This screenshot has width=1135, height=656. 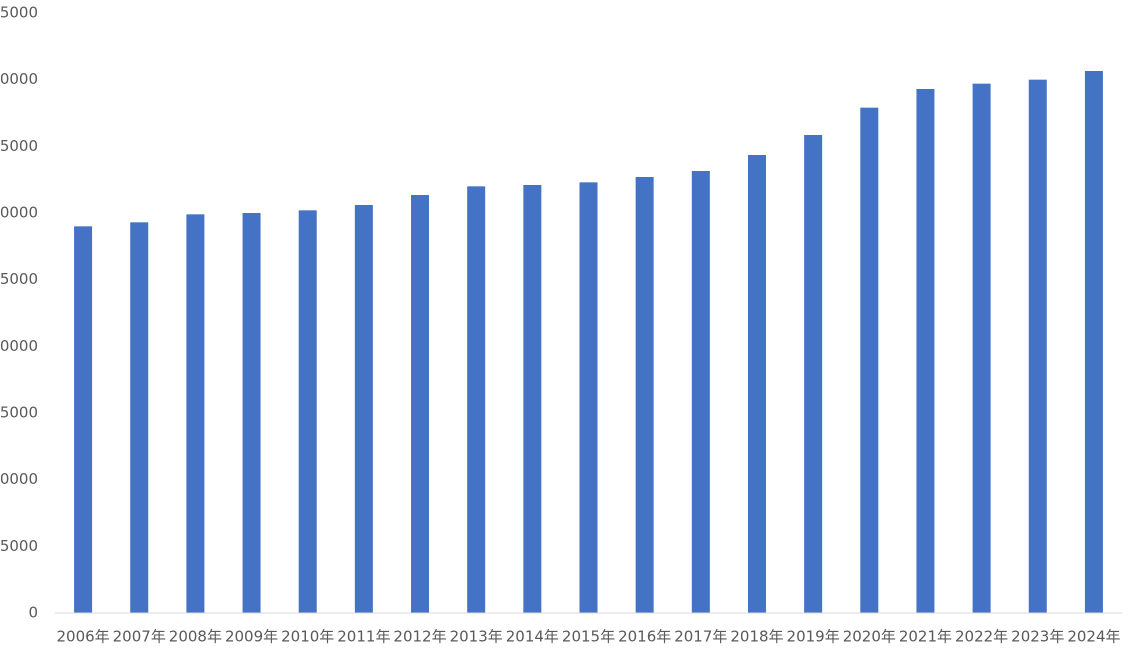 What do you see at coordinates (139, 637) in the screenshot?
I see `x-tick-label: 2007年` at bounding box center [139, 637].